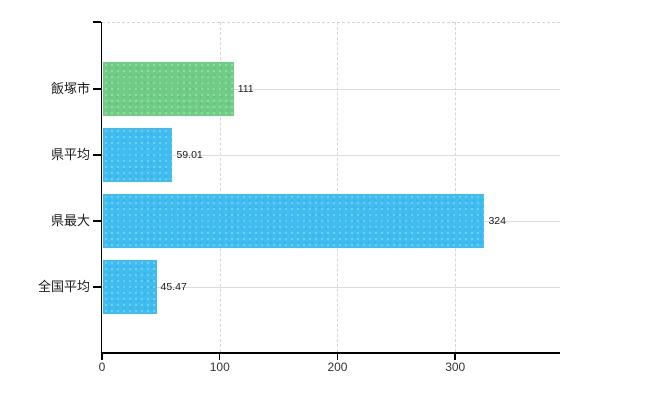 The height and width of the screenshot is (400, 650). I want to click on category-label: 飯塚市, so click(70, 88).